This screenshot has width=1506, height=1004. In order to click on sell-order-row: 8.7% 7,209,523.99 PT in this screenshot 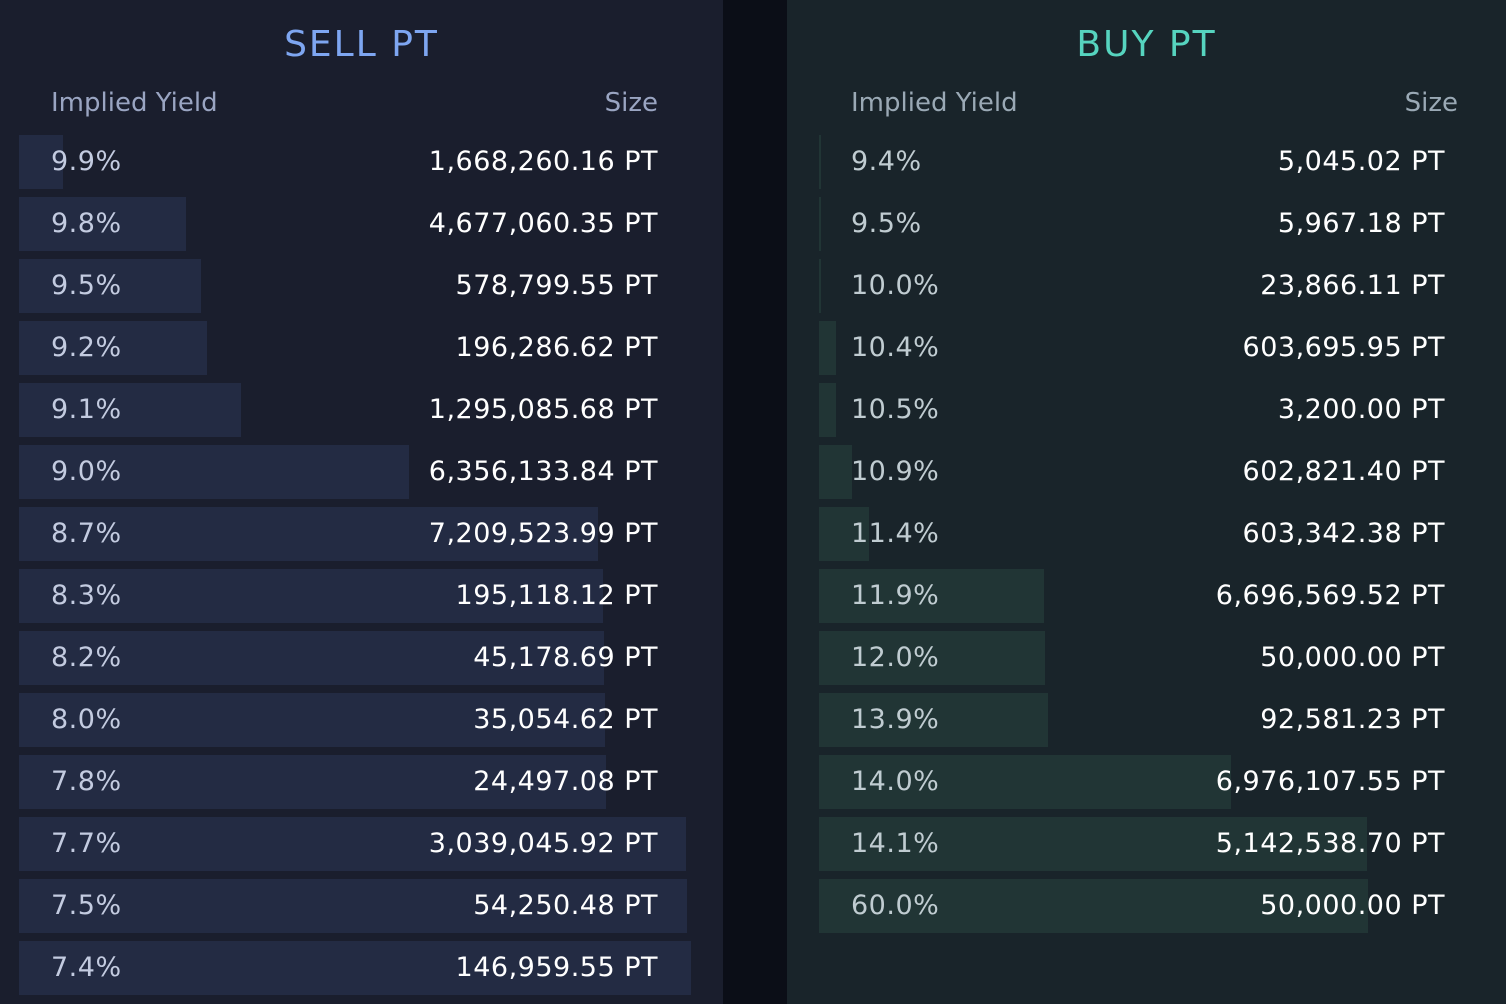, I will do `click(364, 534)`.